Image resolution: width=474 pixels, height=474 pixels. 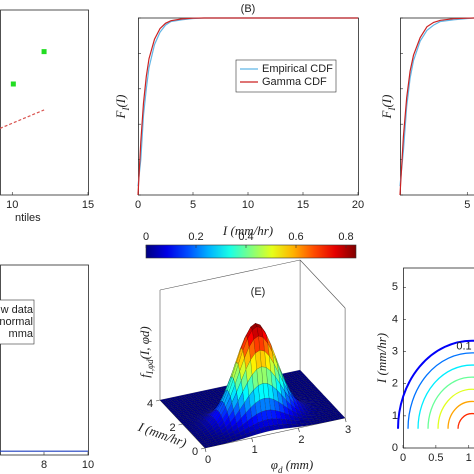 I want to click on chart-title: (B), so click(x=248, y=9).